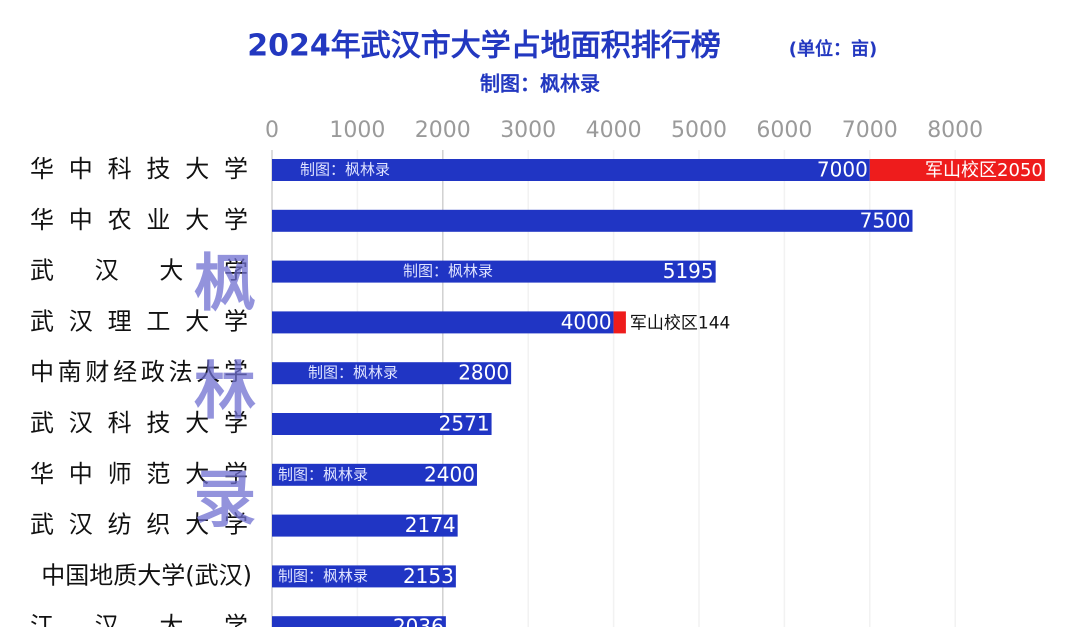 The width and height of the screenshot is (1080, 627). I want to click on value-label: 5195, so click(688, 271).